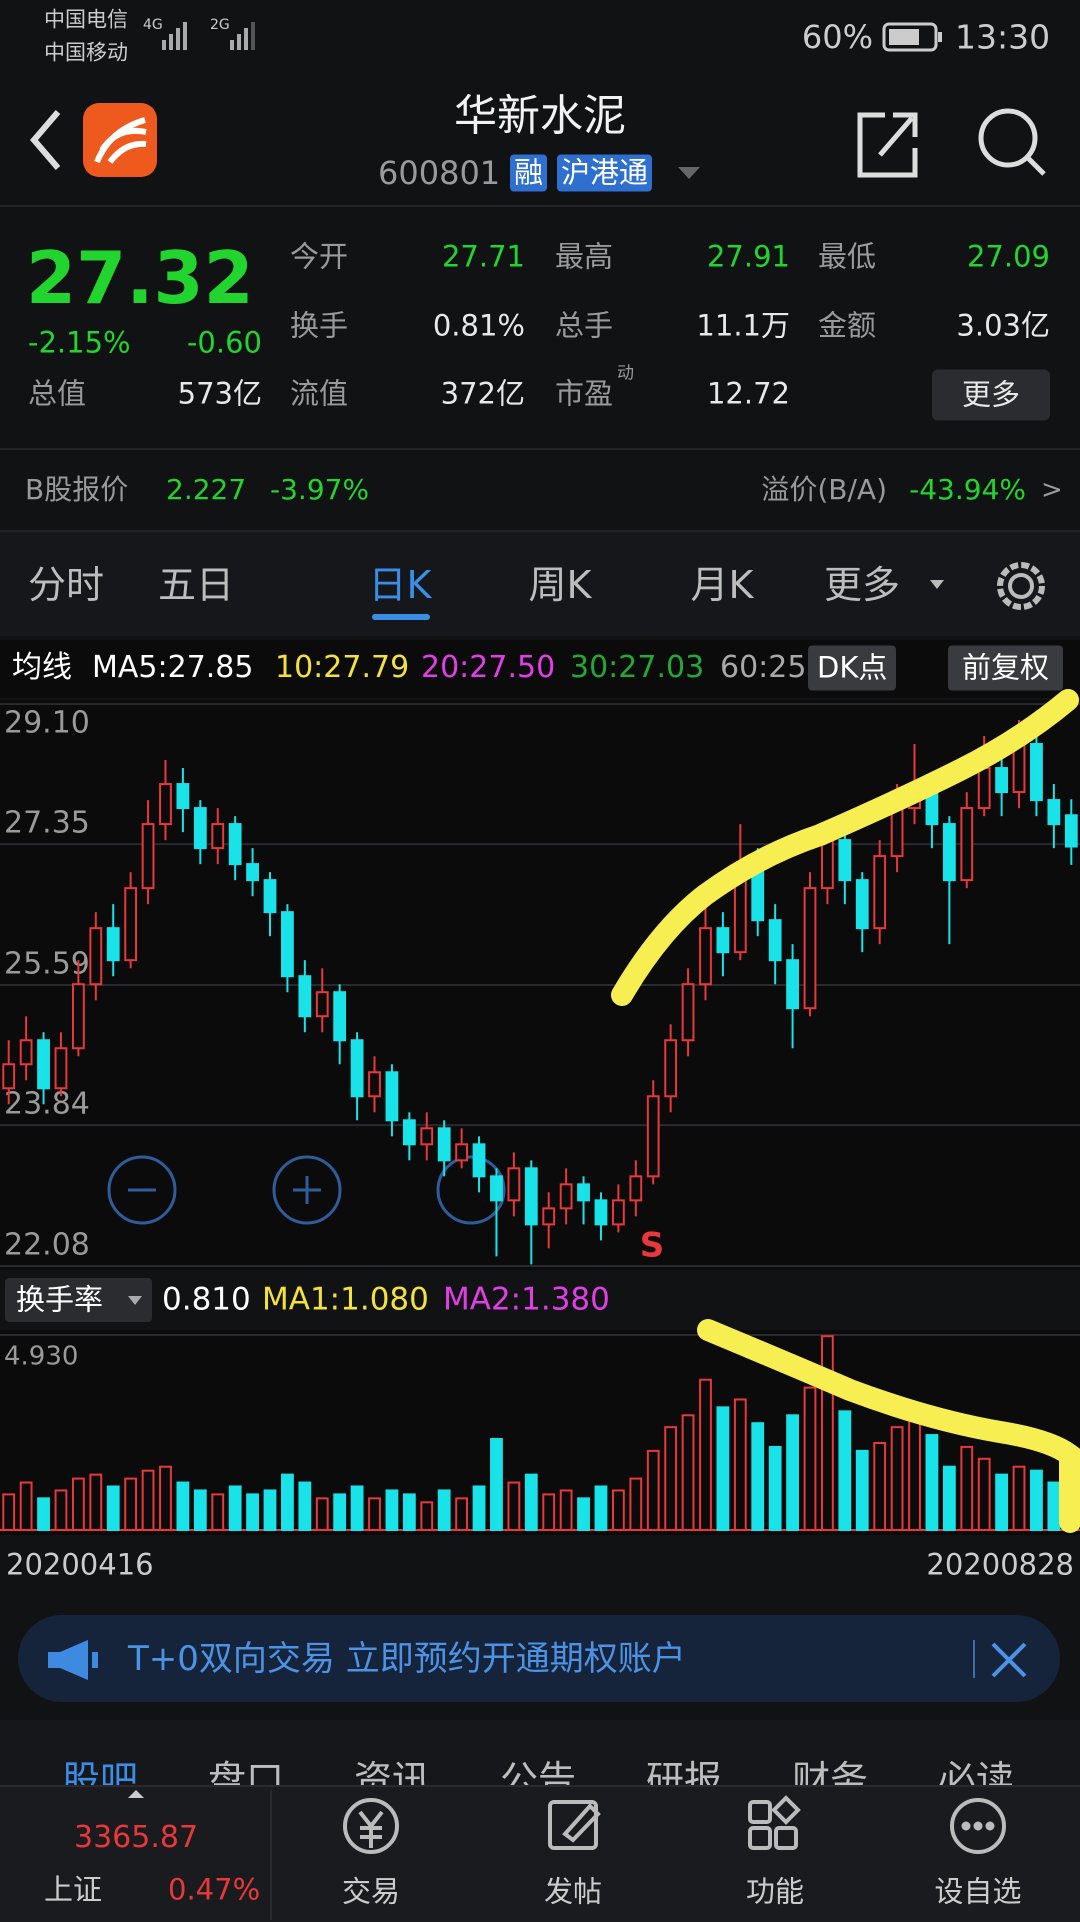 This screenshot has width=1080, height=1922. What do you see at coordinates (206, 1299) in the screenshot?
I see `turnover-current: 0.810` at bounding box center [206, 1299].